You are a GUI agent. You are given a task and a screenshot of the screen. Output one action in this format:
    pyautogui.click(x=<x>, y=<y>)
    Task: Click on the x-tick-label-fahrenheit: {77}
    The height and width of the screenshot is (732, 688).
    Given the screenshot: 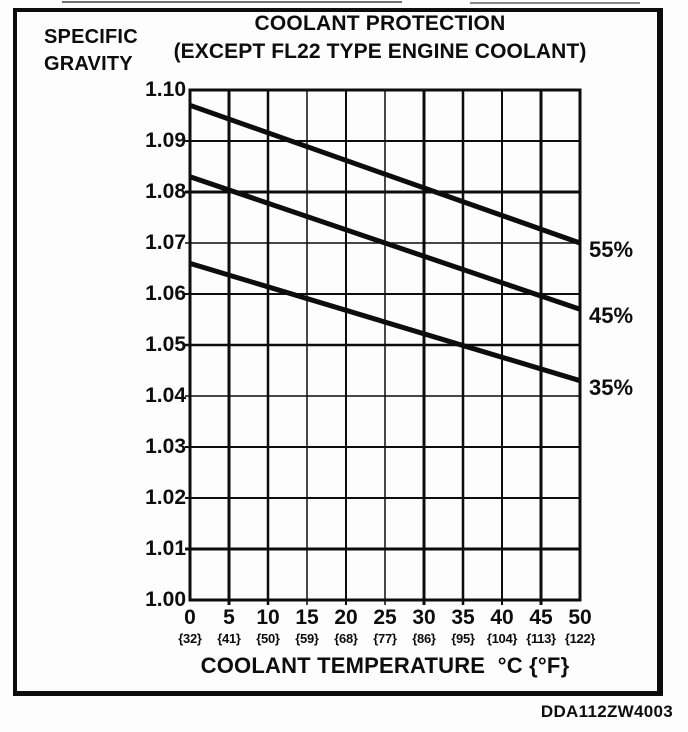 What is the action you would take?
    pyautogui.click(x=385, y=638)
    